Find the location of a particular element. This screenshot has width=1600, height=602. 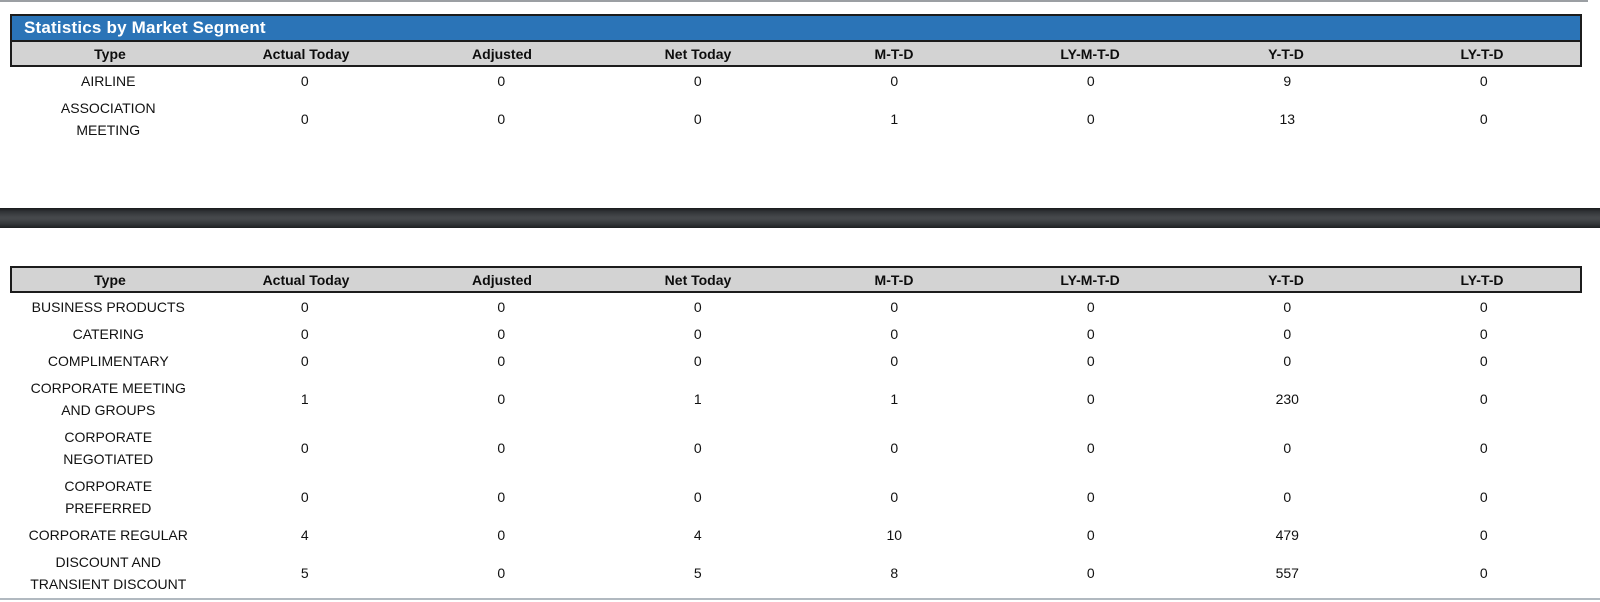

table-row: ASSOCIATION MEETING 0 0 0 1 0 13 0 is located at coordinates (796, 118).